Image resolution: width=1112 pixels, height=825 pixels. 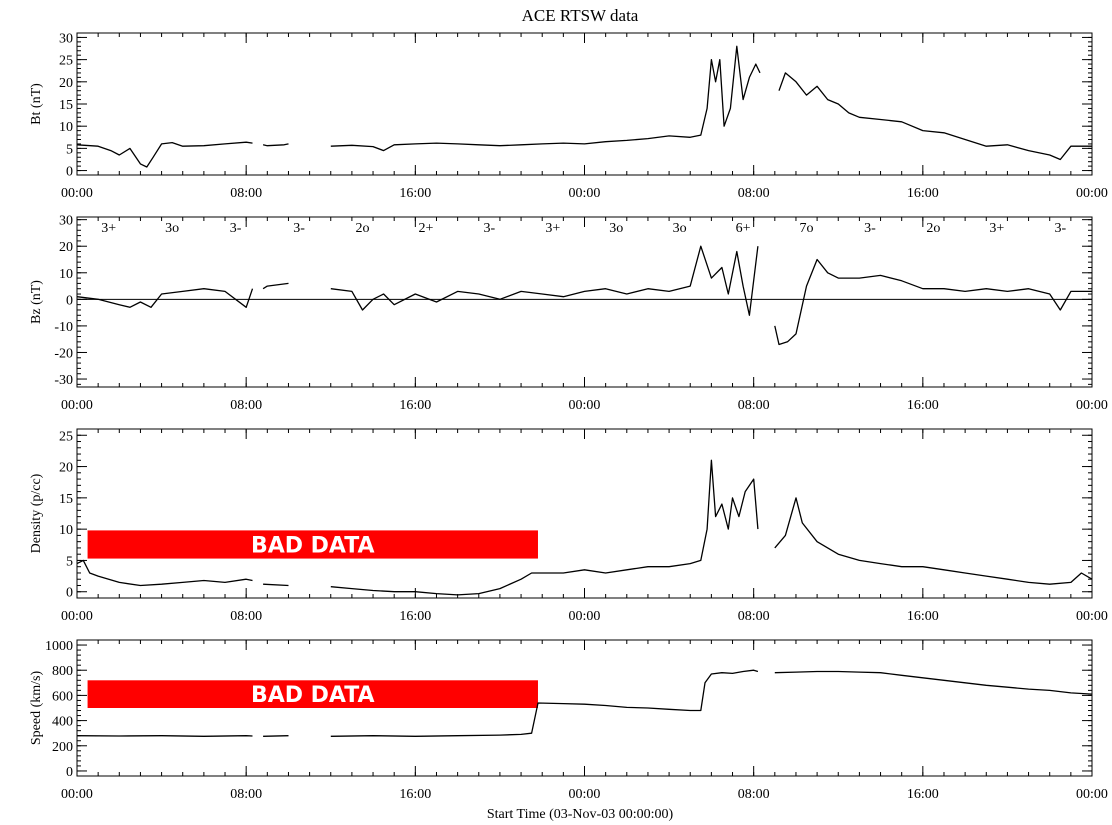 What do you see at coordinates (743, 228) in the screenshot?
I see `kp-index-label: 6+` at bounding box center [743, 228].